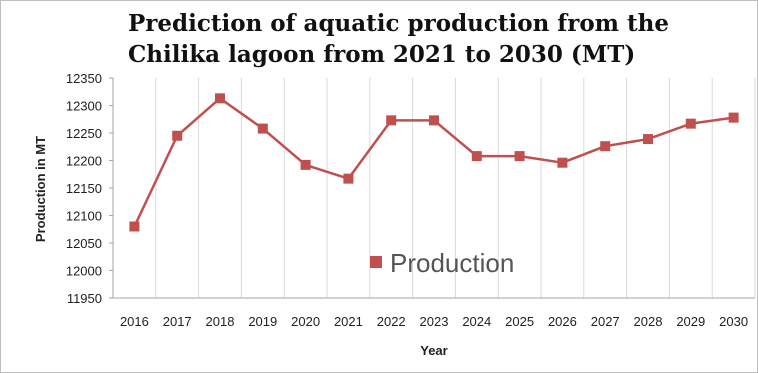  What do you see at coordinates (562, 321) in the screenshot?
I see `x-tick-label: 2026` at bounding box center [562, 321].